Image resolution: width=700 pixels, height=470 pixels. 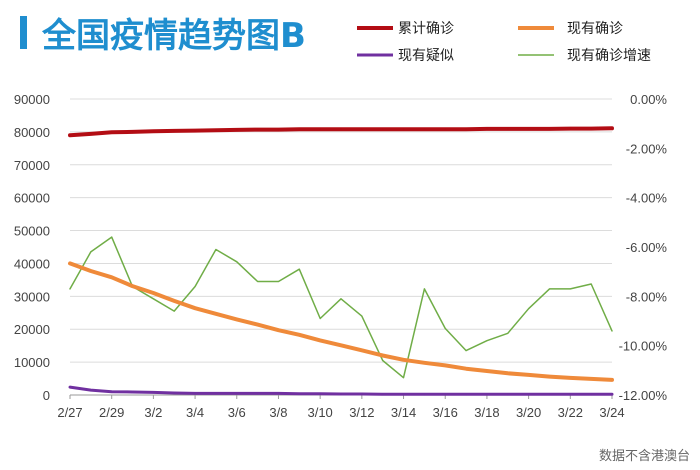 What do you see at coordinates (403, 412) in the screenshot?
I see `x-tick-label: 3/14` at bounding box center [403, 412].